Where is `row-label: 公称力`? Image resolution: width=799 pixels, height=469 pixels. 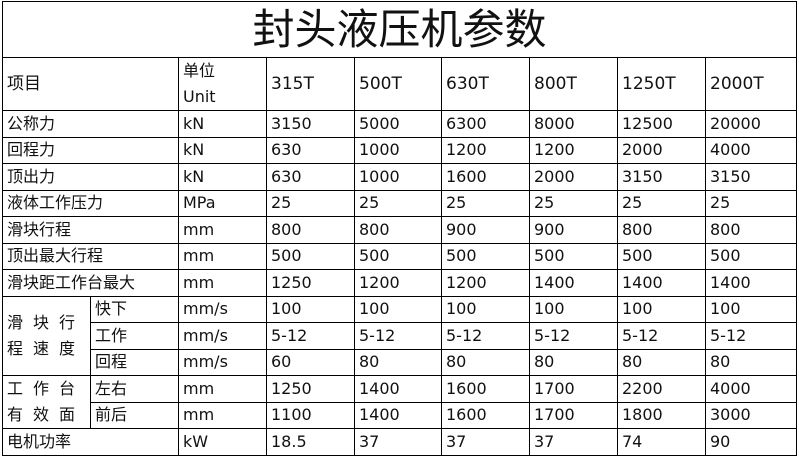
row-label: 公称力 is located at coordinates (90, 124).